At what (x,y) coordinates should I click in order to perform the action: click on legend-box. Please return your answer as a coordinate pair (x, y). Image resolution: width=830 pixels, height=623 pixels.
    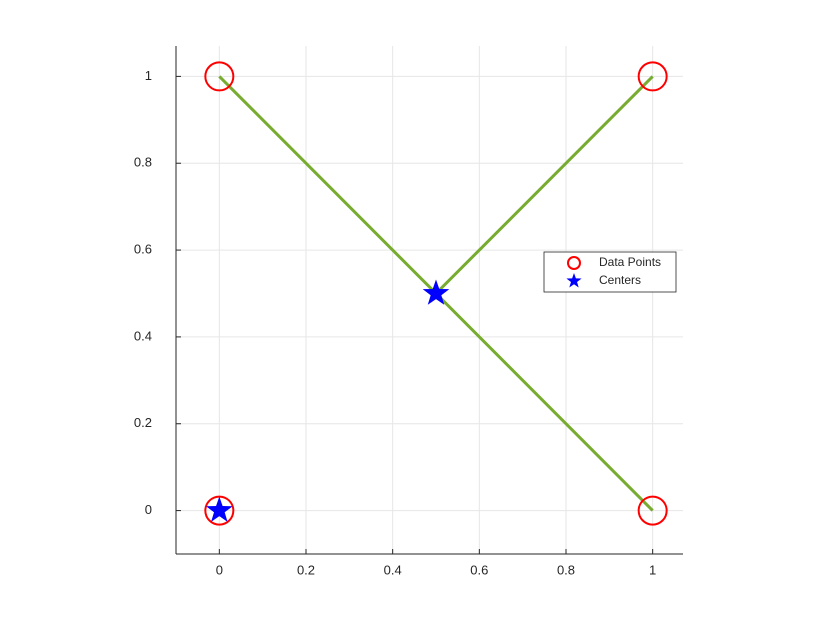
    Looking at the image, I should click on (610, 272).